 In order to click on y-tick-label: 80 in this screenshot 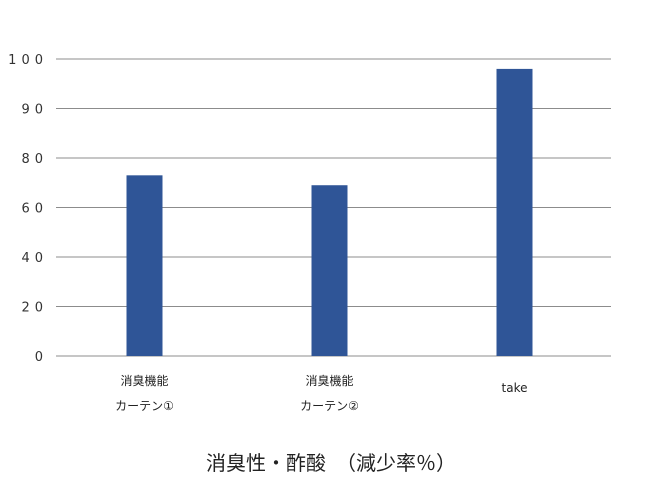, I will do `click(34, 159)`.